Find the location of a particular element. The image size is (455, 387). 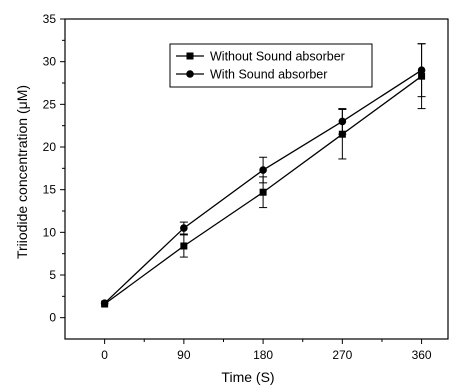

x-axis-label: Time (S) is located at coordinates (247, 377).